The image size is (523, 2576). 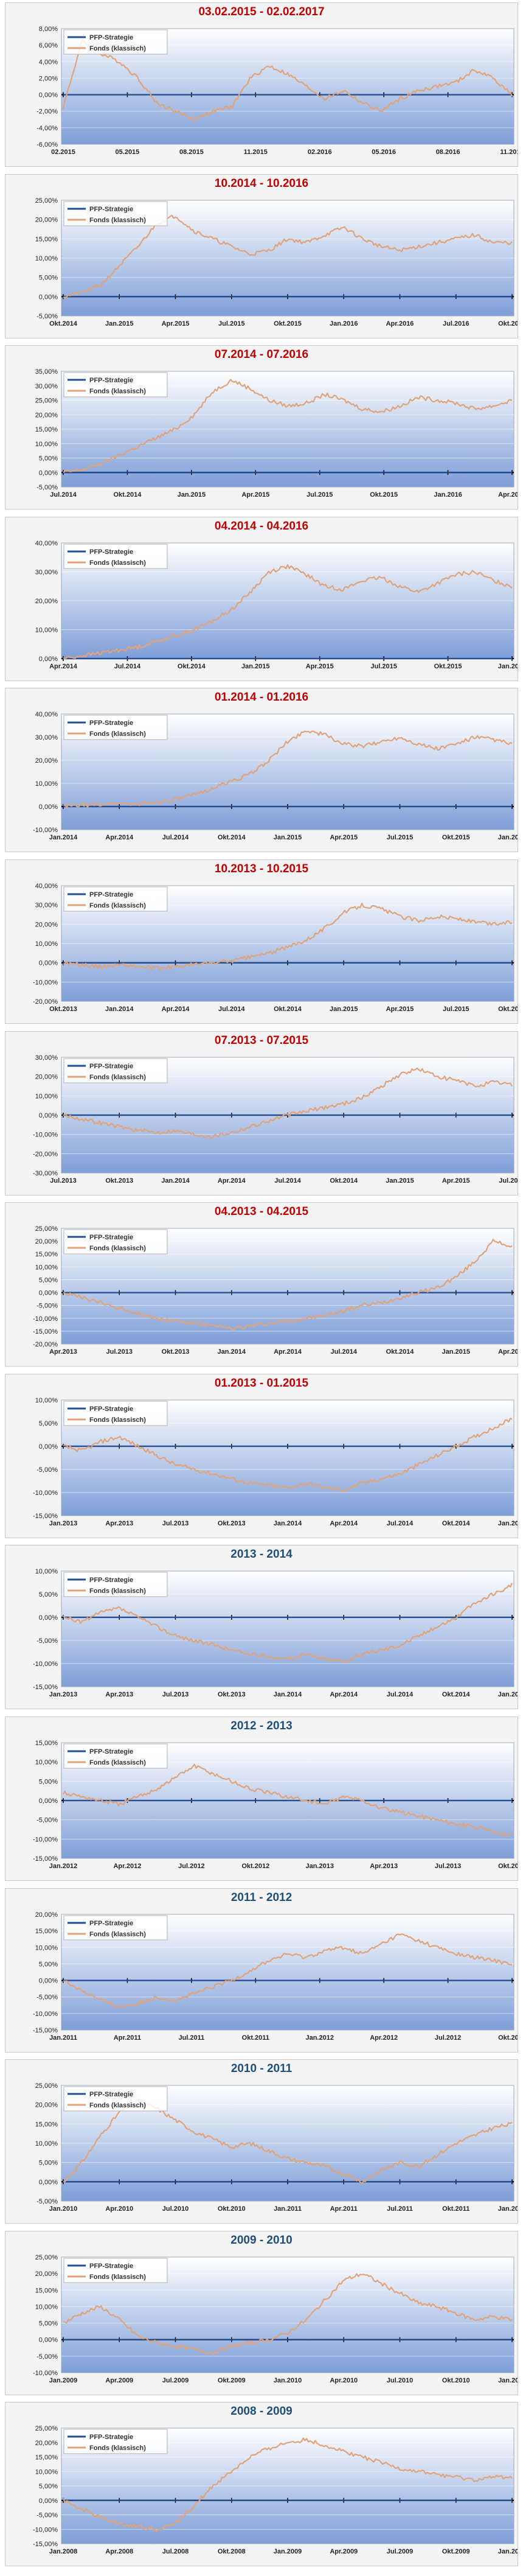 What do you see at coordinates (232, 2551) in the screenshot?
I see `x-tick-label: Okt.2008` at bounding box center [232, 2551].